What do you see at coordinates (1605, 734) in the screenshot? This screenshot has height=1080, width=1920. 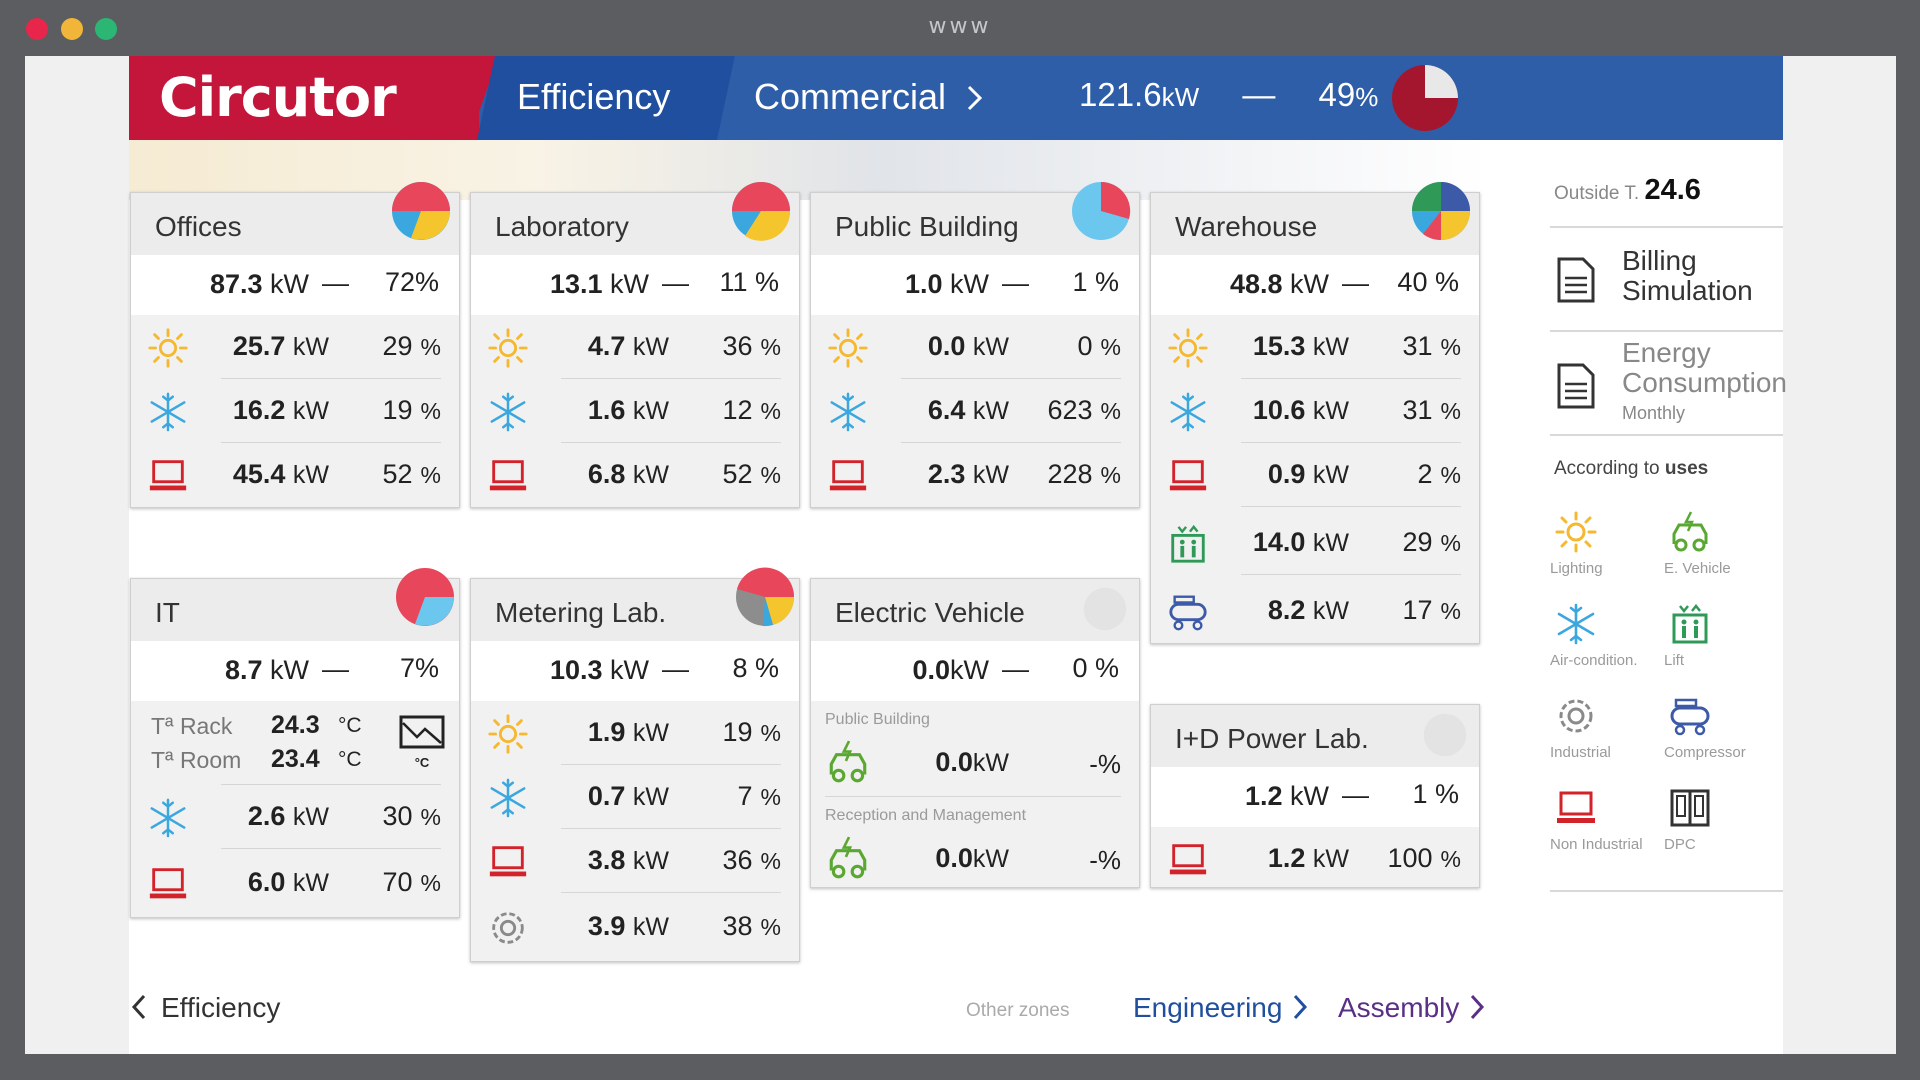 I see `use-industrial: Industrial` at bounding box center [1605, 734].